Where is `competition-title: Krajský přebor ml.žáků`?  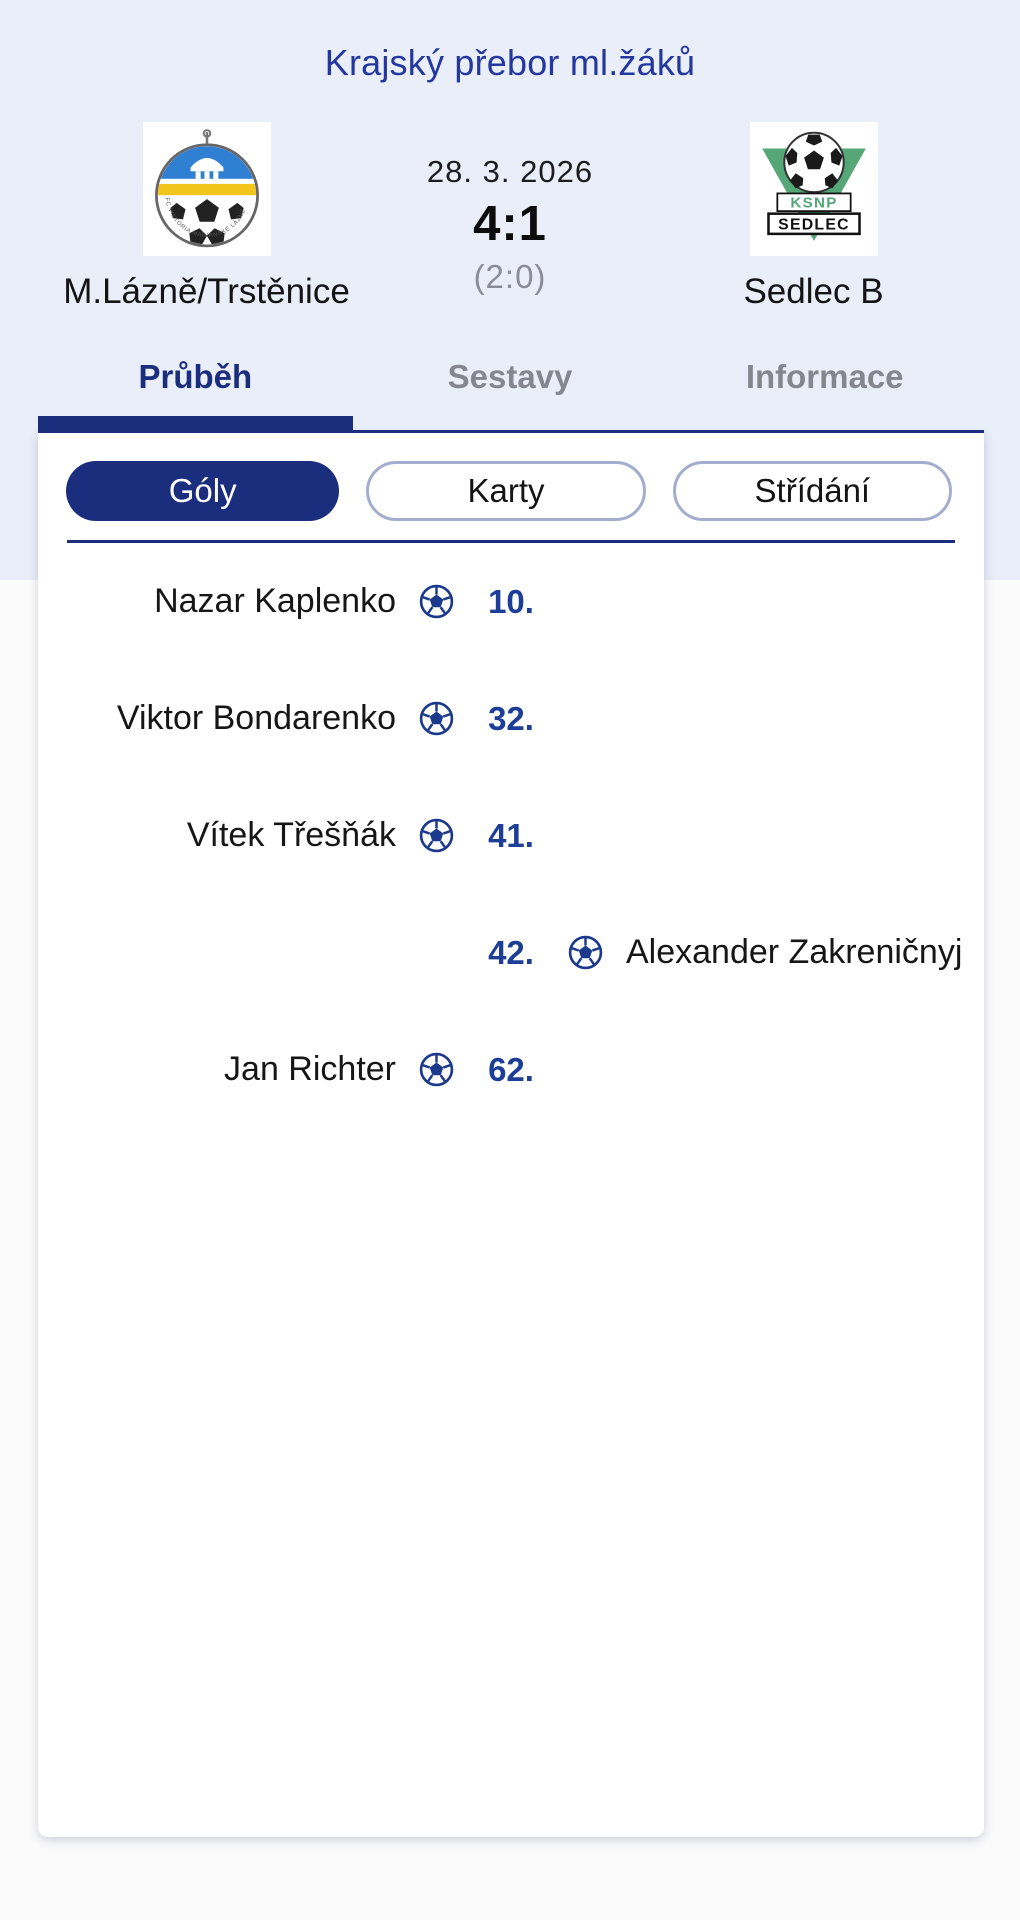
competition-title: Krajský přebor ml.žáků is located at coordinates (510, 62).